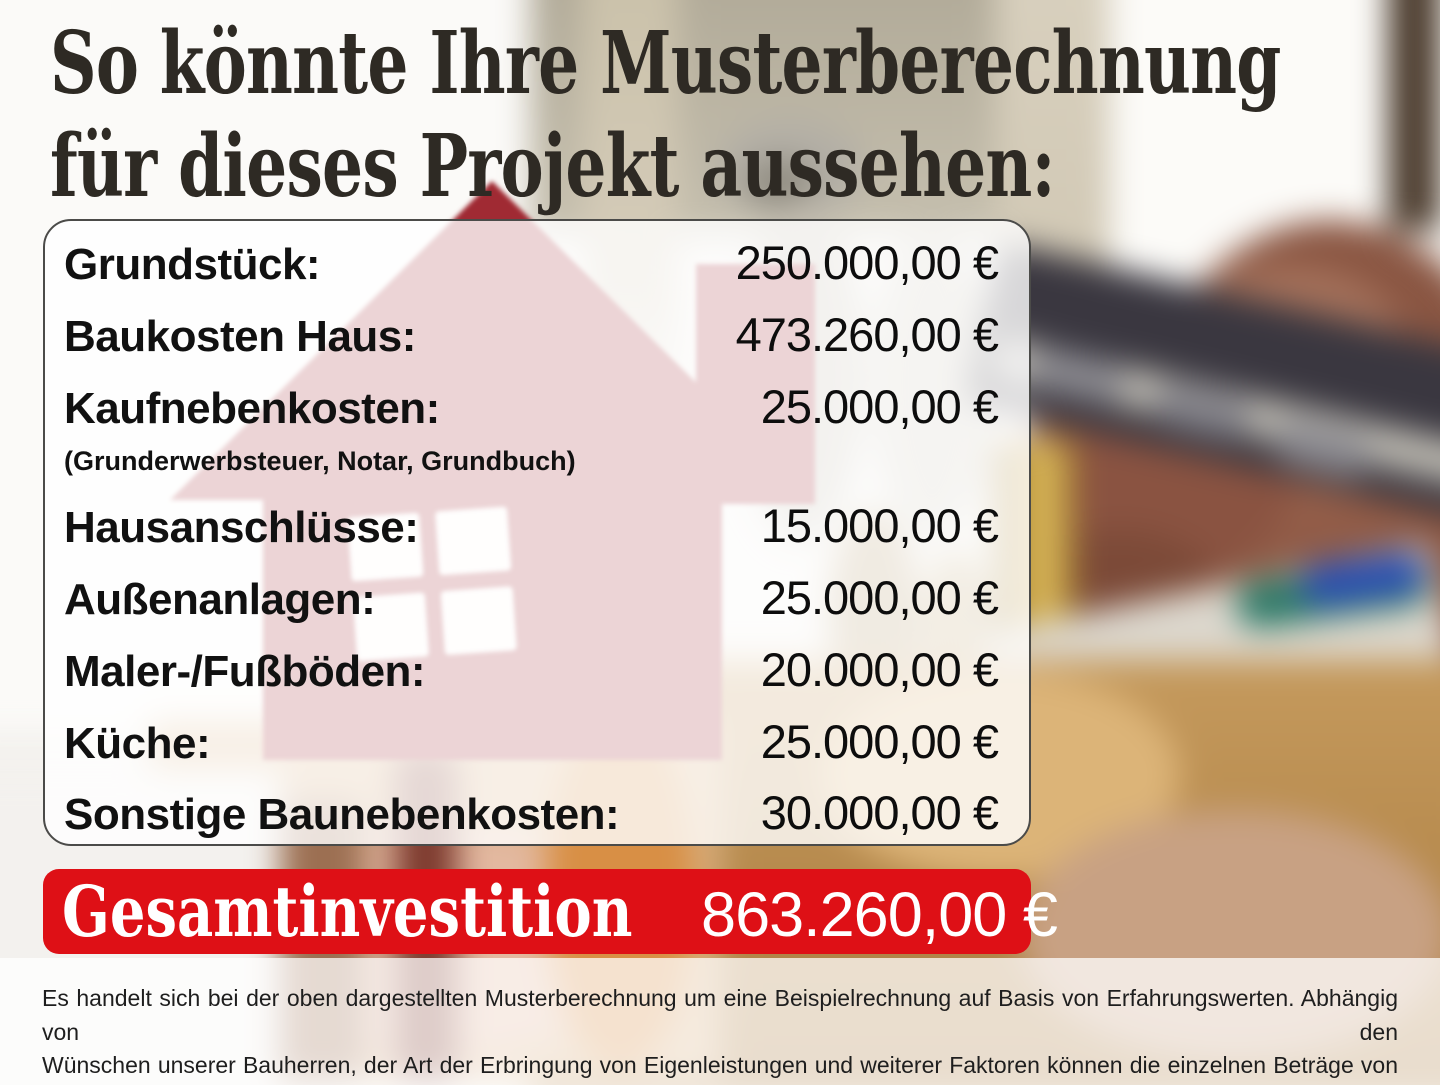  I want to click on title-line-1: So könnte Ihre Musterberechnung, so click(665, 63).